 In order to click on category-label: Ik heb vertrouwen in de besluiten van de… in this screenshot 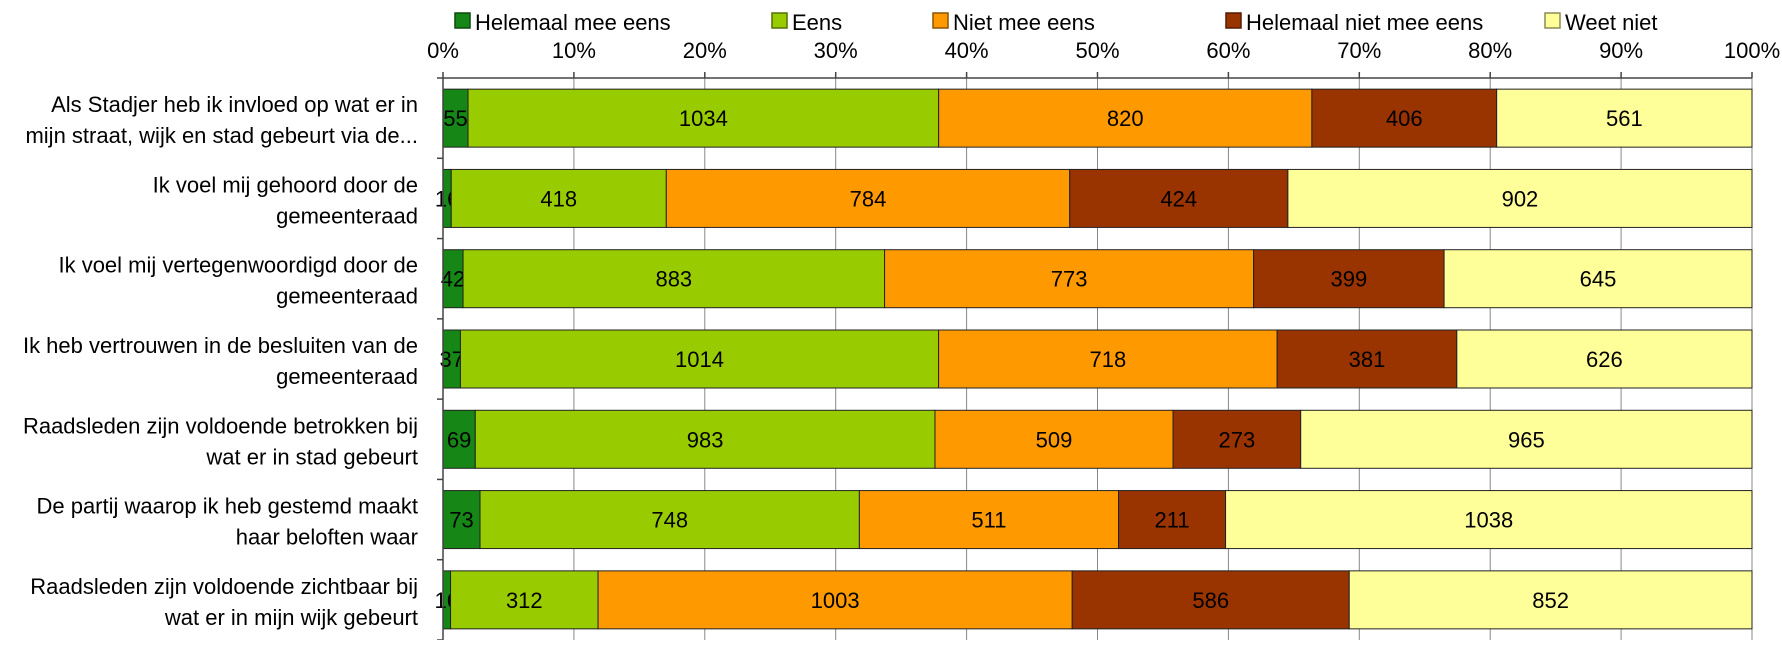, I will do `click(220, 361)`.